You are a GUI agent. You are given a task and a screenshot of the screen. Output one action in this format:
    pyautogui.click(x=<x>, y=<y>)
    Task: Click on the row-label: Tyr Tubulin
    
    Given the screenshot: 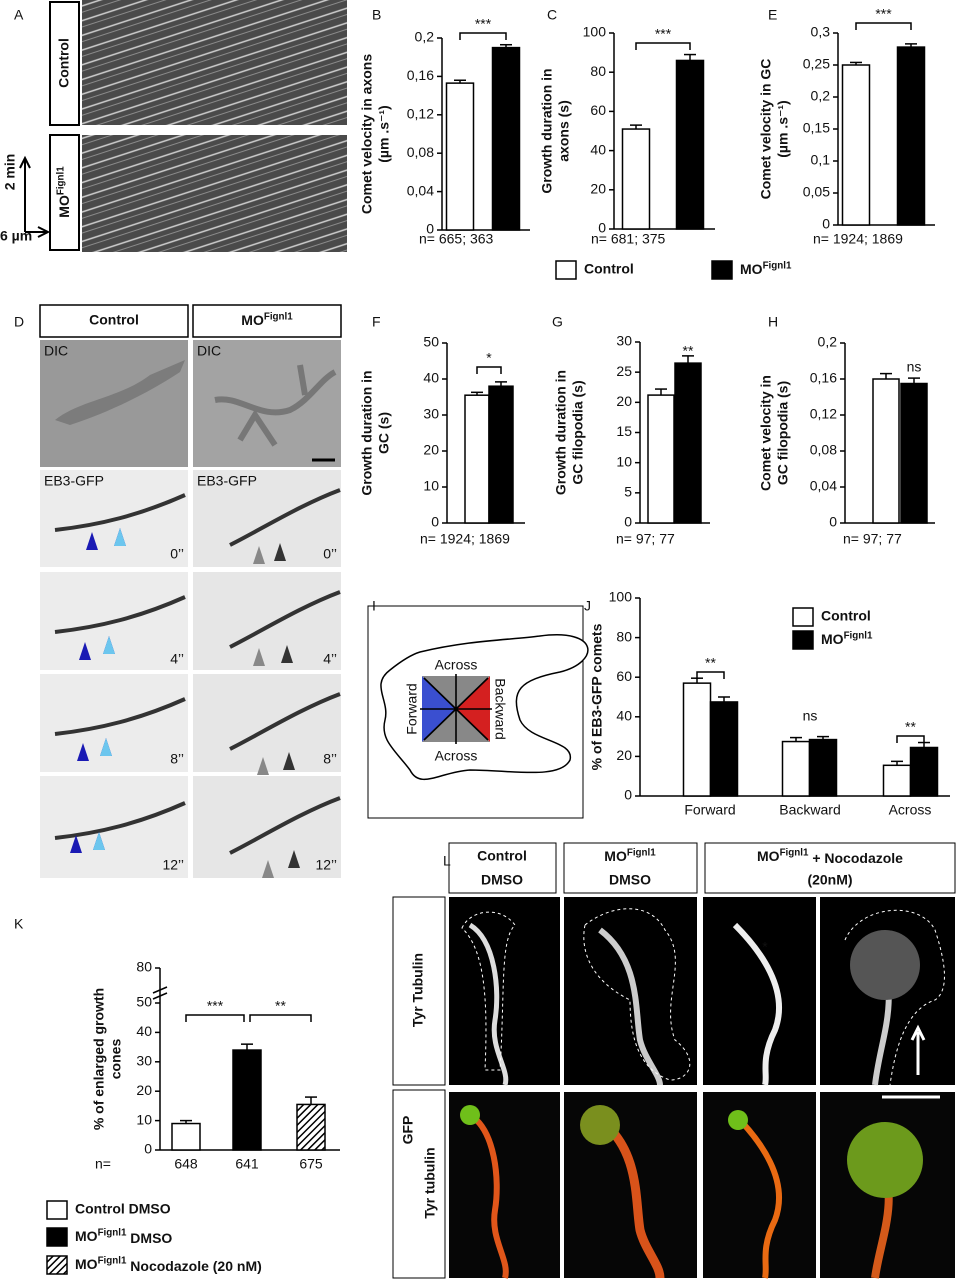 What is the action you would take?
    pyautogui.click(x=418, y=990)
    